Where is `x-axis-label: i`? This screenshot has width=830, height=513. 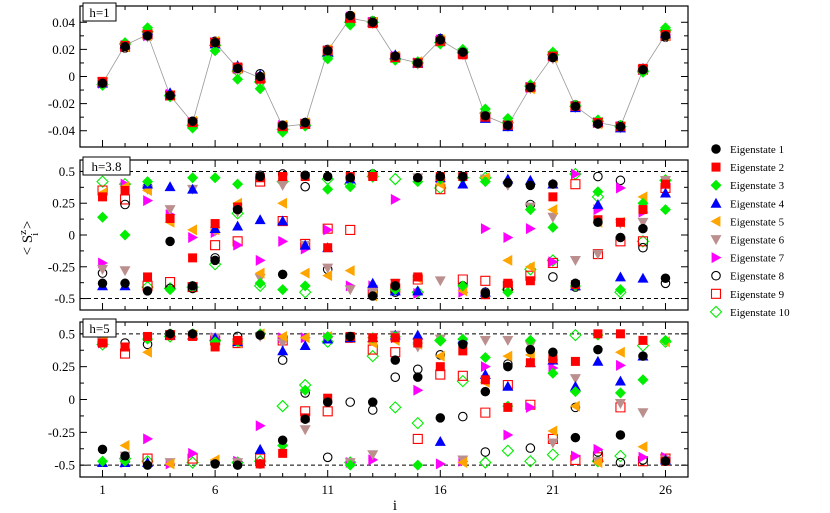
x-axis-label: i is located at coordinates (395, 505).